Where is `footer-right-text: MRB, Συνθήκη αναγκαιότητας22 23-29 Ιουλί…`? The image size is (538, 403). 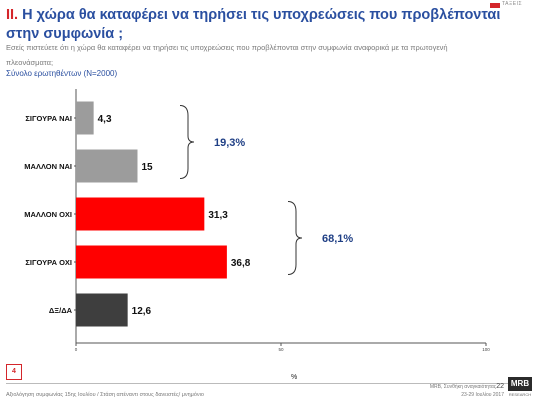 footer-right-text: MRB, Συνθήκη αναγκαιότητας22 23-29 Ιουλί… is located at coordinates (467, 391).